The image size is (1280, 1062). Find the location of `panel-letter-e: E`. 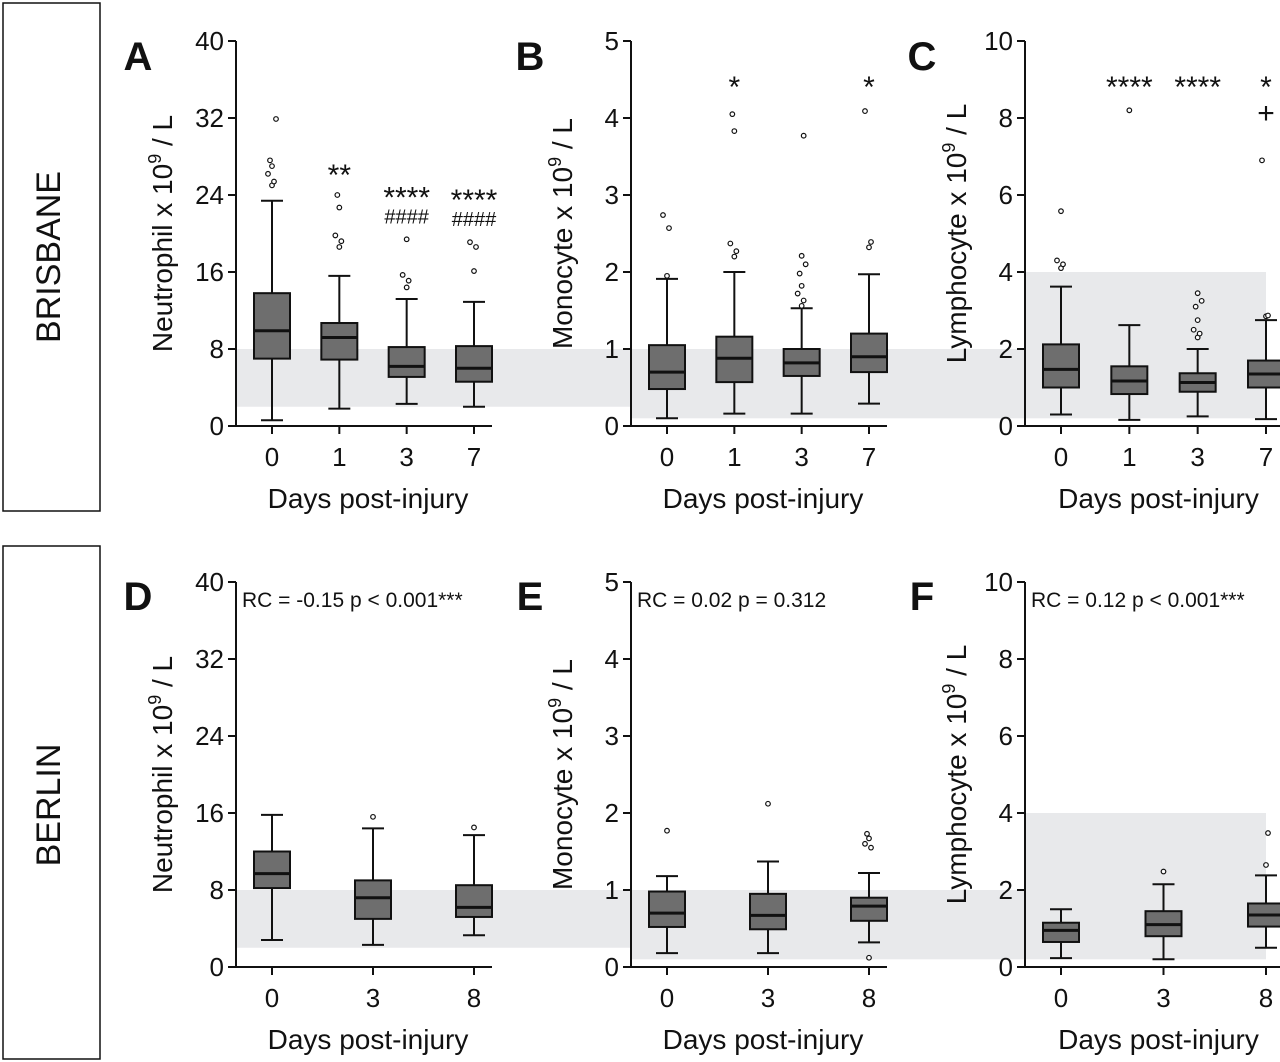

panel-letter-e: E is located at coordinates (530, 597).